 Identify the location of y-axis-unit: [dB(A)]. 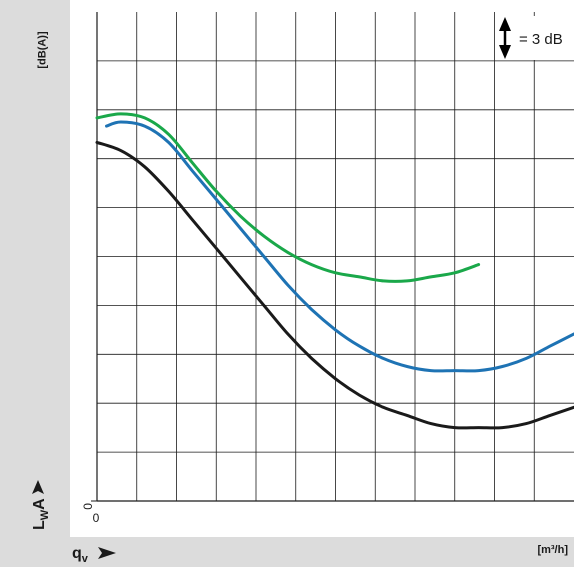
(42, 50).